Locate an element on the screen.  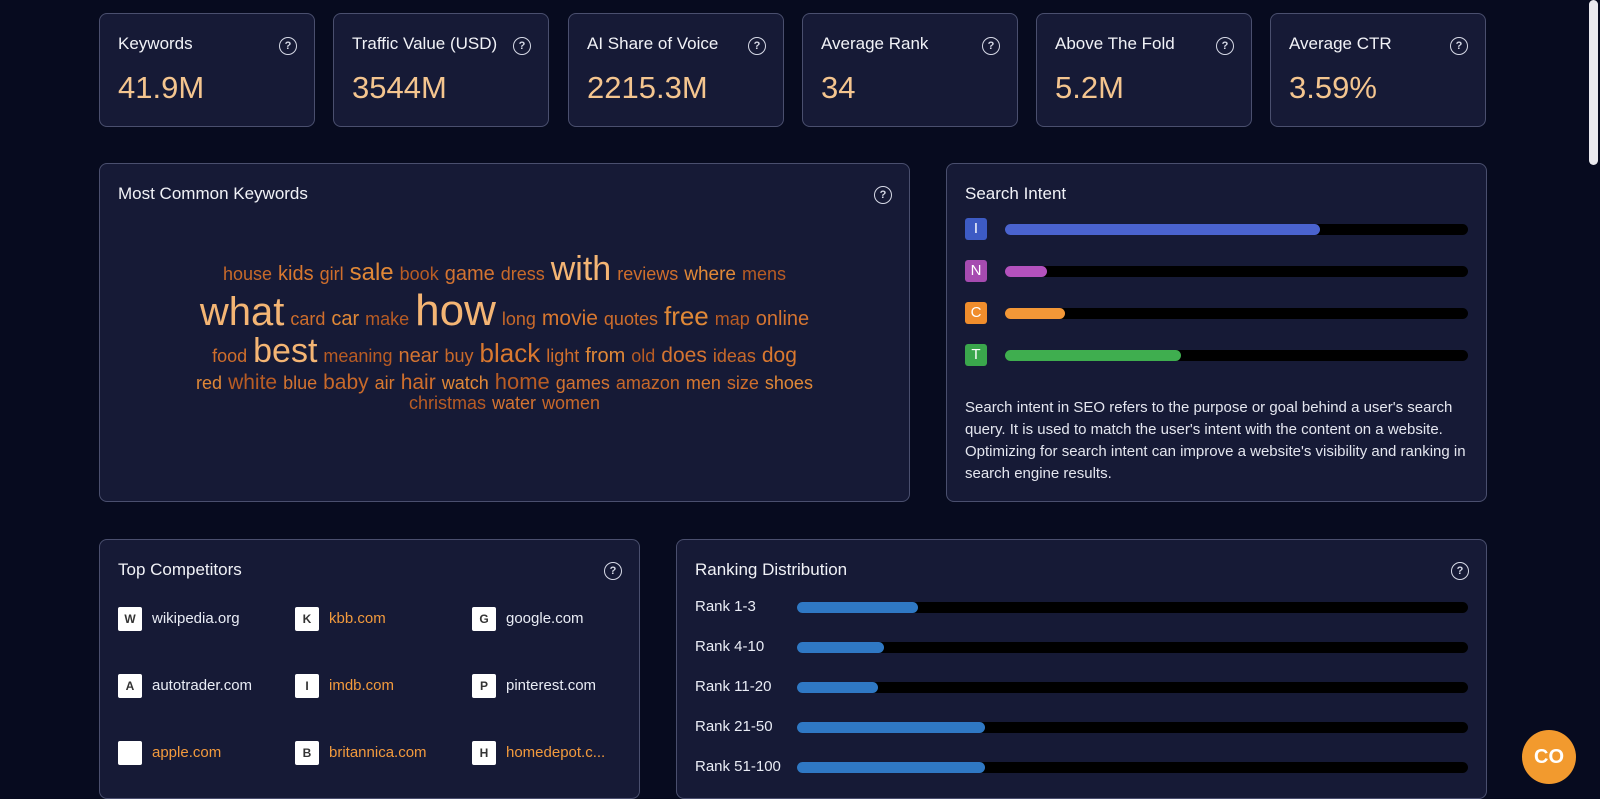
metric-label: AI Share of Voice is located at coordinates (653, 43).